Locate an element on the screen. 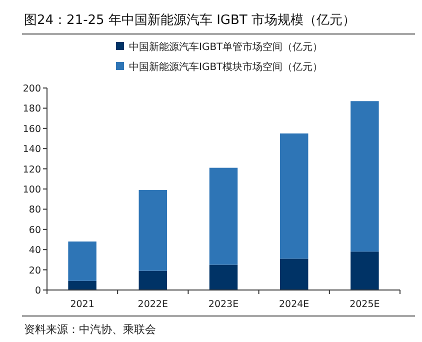 Image resolution: width=422 pixels, height=342 pixels. x-tick-label: 2021 is located at coordinates (82, 304).